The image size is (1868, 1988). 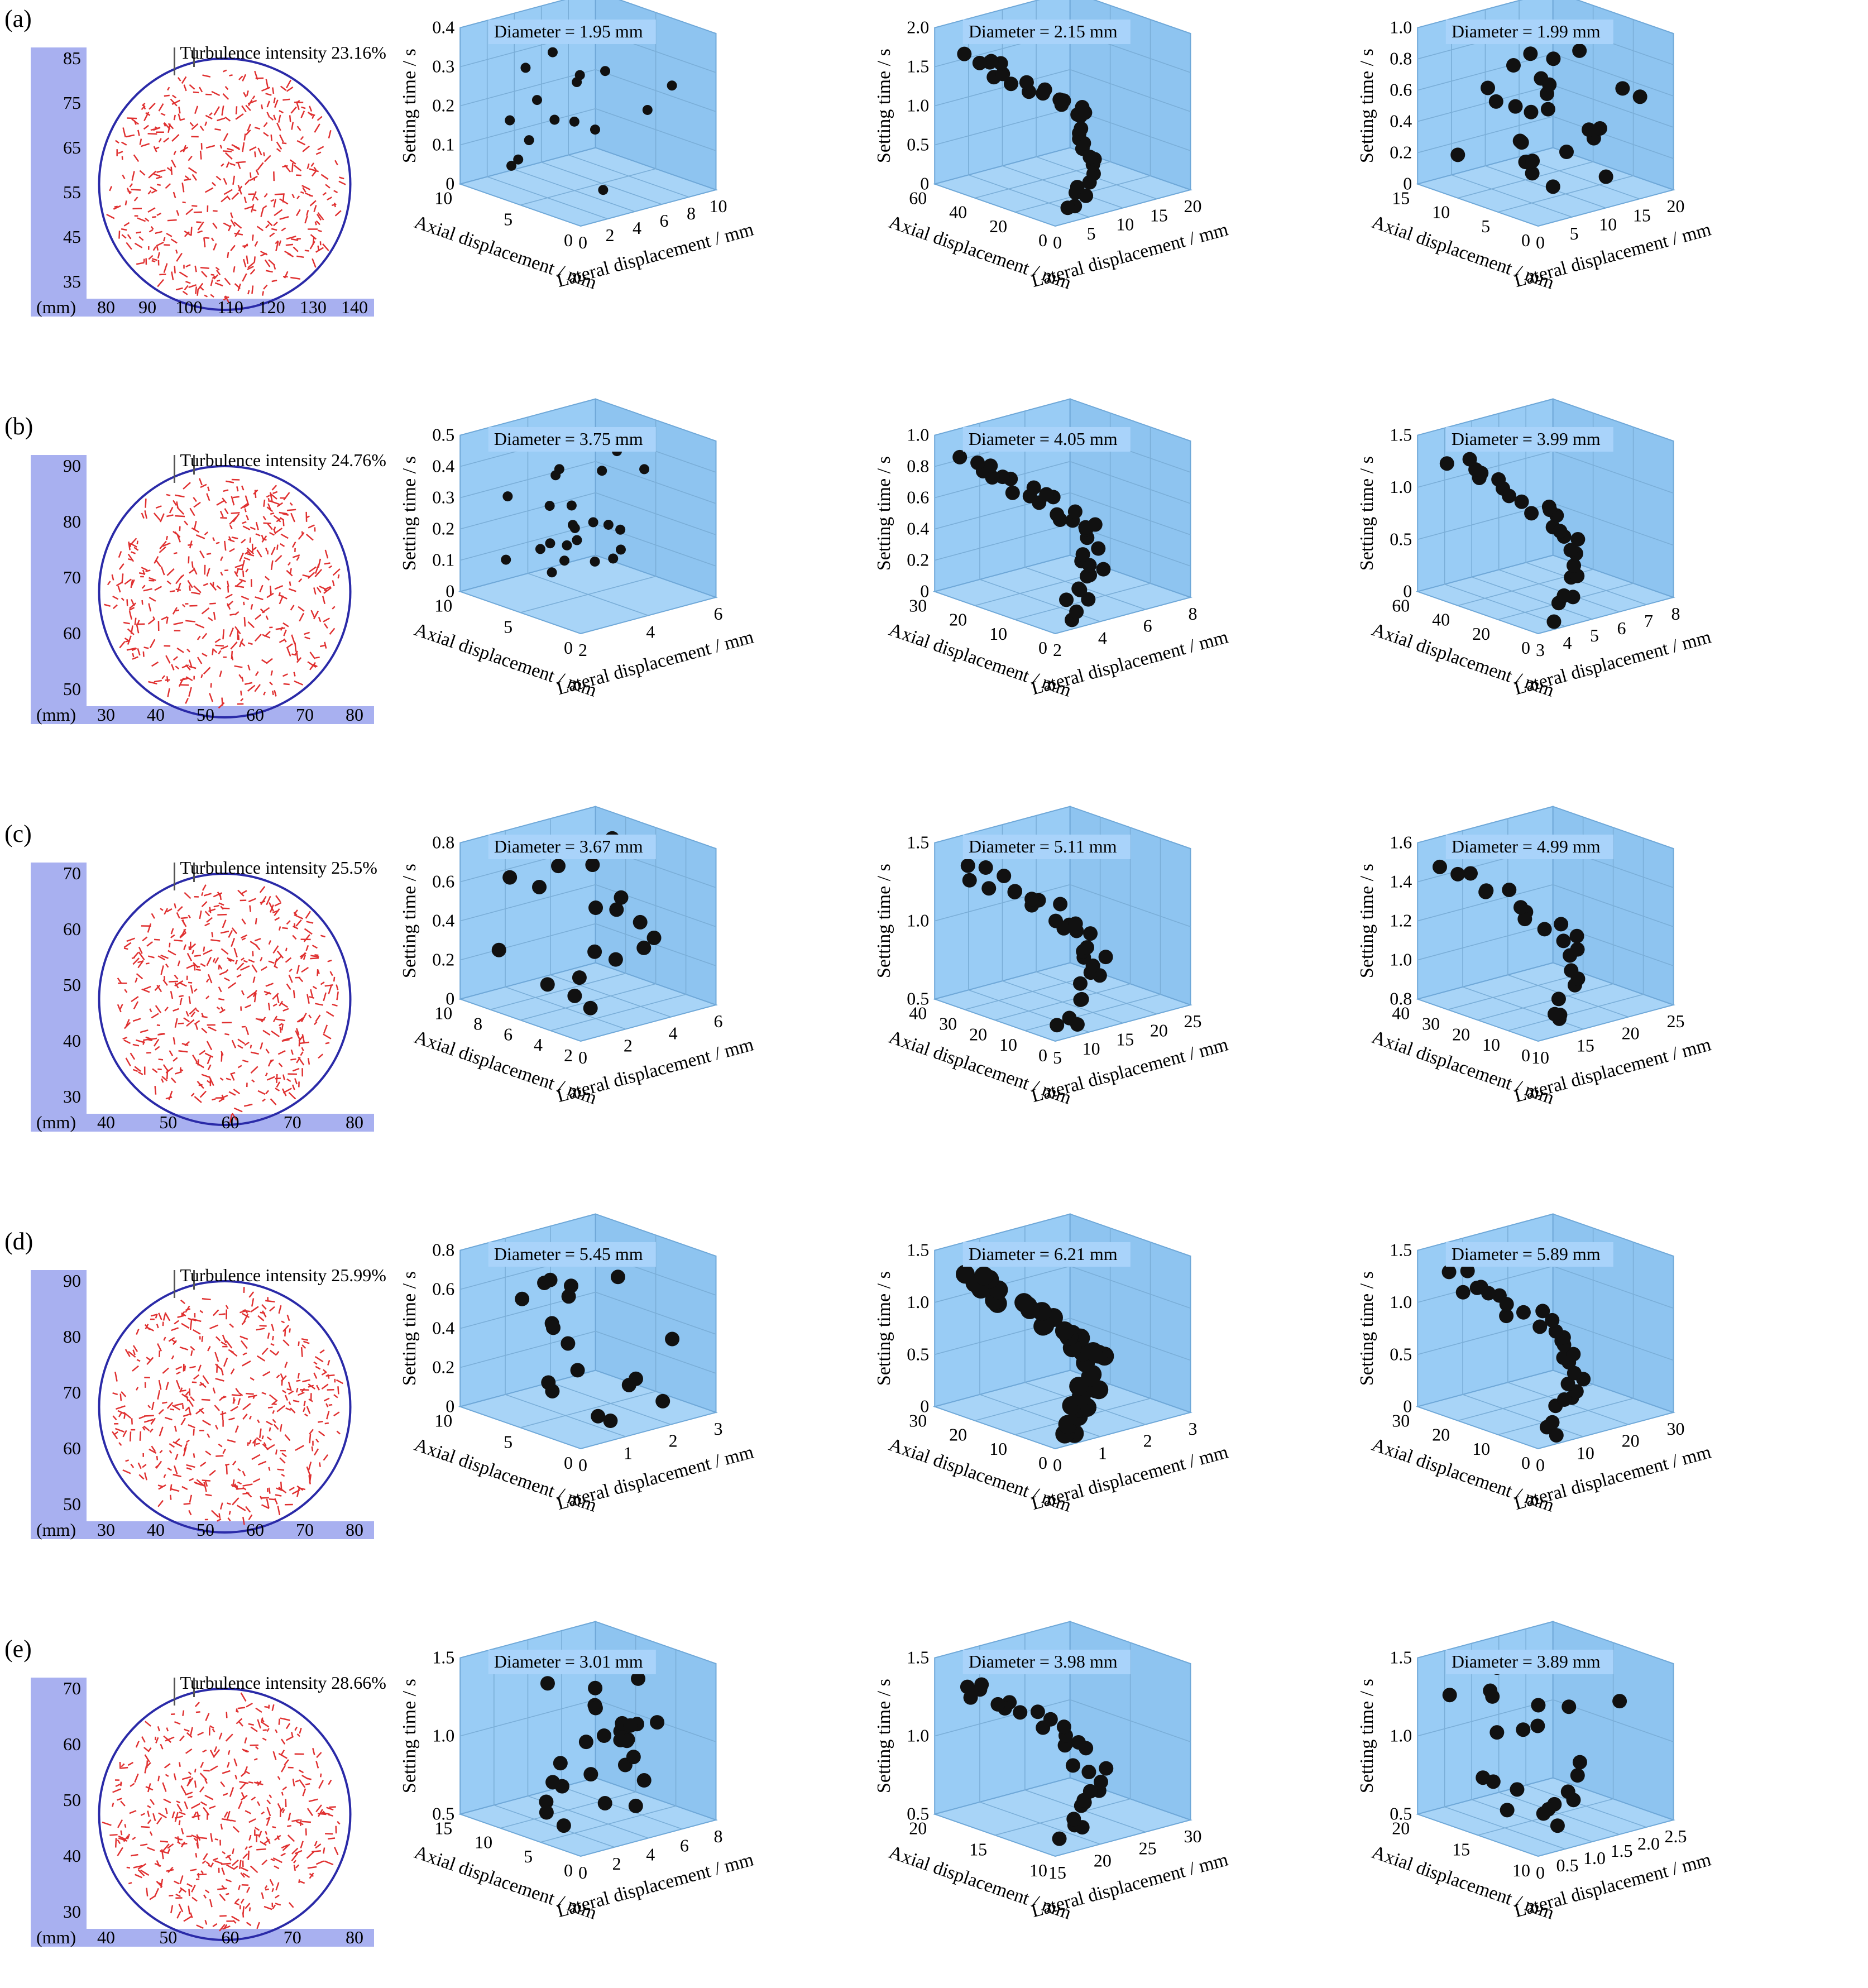 What do you see at coordinates (230, 1804) in the screenshot?
I see `flow-area` at bounding box center [230, 1804].